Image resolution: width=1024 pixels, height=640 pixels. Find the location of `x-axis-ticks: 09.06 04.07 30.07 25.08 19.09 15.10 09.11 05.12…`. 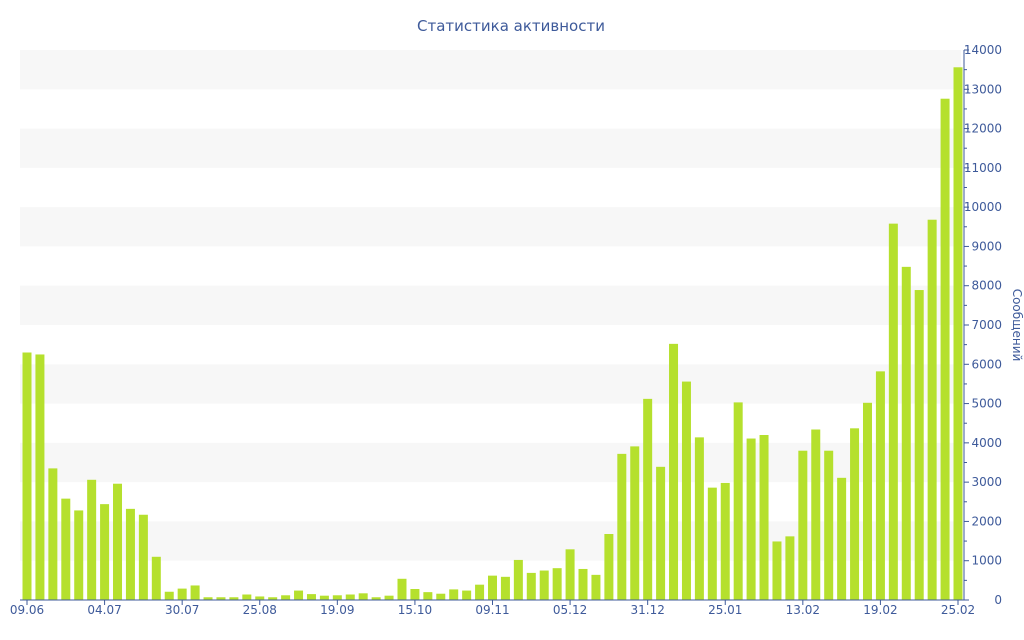

x-axis-ticks: 09.06 04.07 30.07 25.08 19.09 15.10 09.11 05.12… is located at coordinates (492, 608).